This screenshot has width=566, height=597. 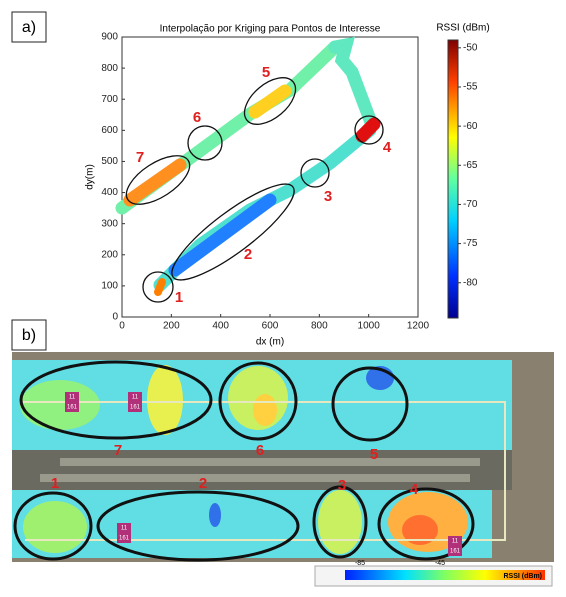 What do you see at coordinates (171, 326) in the screenshot?
I see `x-tick-label: 200` at bounding box center [171, 326].